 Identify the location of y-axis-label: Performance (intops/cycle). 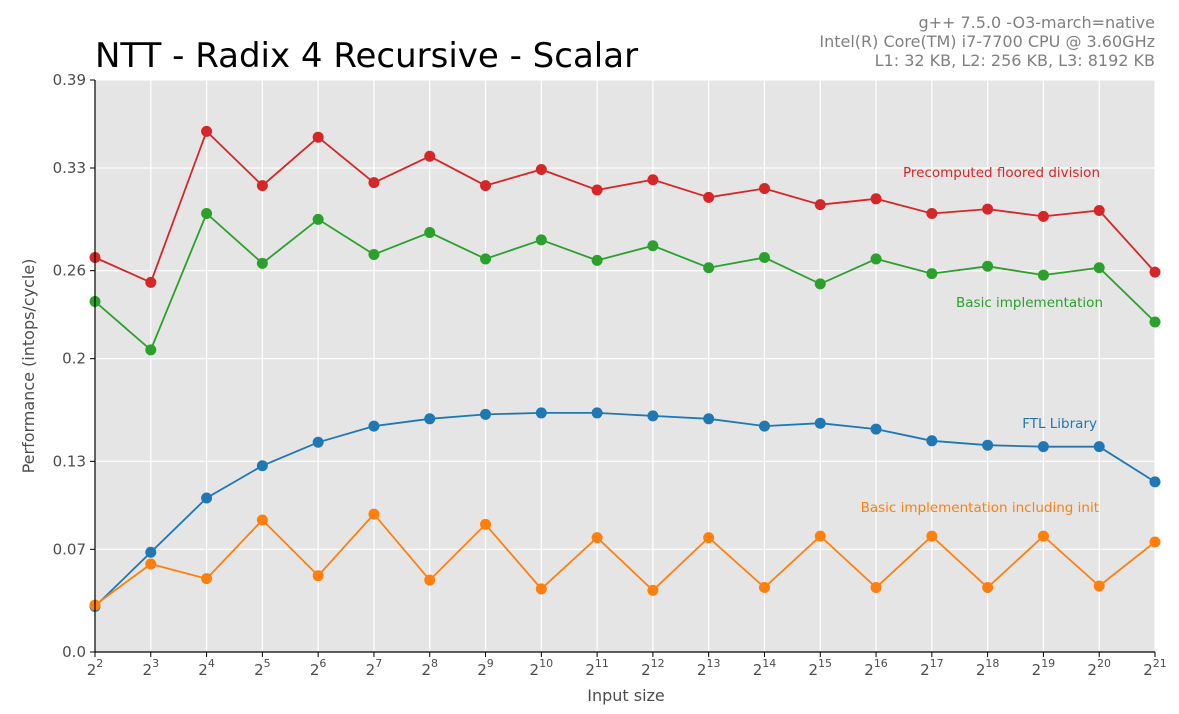
(28, 366).